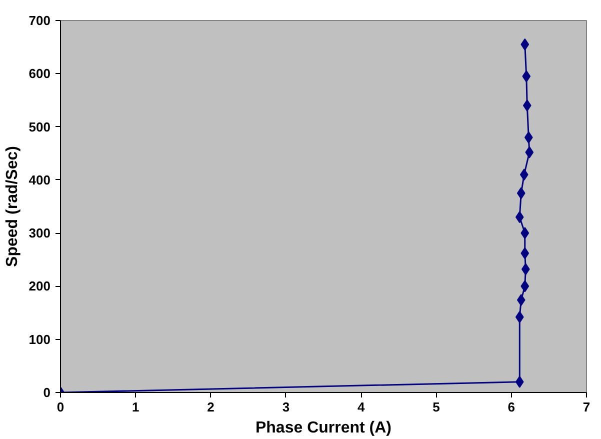  I want to click on y-tick-label: 500, so click(39, 126).